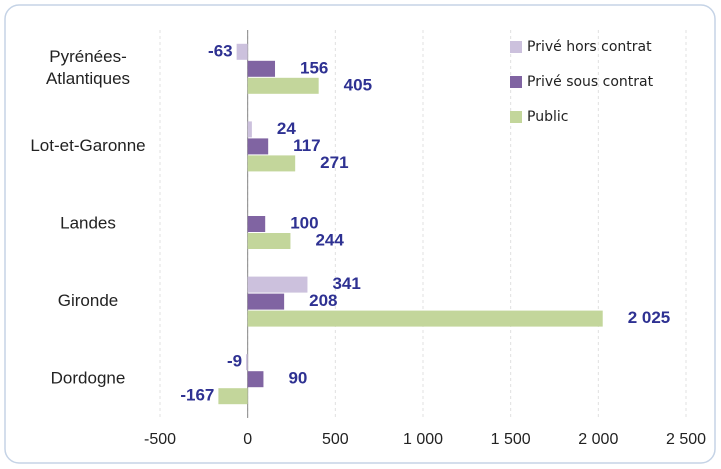 This screenshot has width=721, height=469. What do you see at coordinates (547, 117) in the screenshot?
I see `legend-label: Public` at bounding box center [547, 117].